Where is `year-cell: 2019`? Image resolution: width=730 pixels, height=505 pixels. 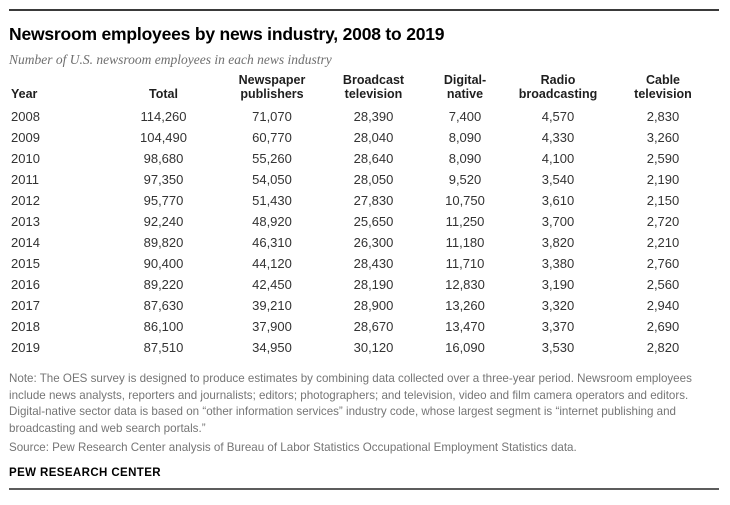 year-cell: 2019 is located at coordinates (25, 347).